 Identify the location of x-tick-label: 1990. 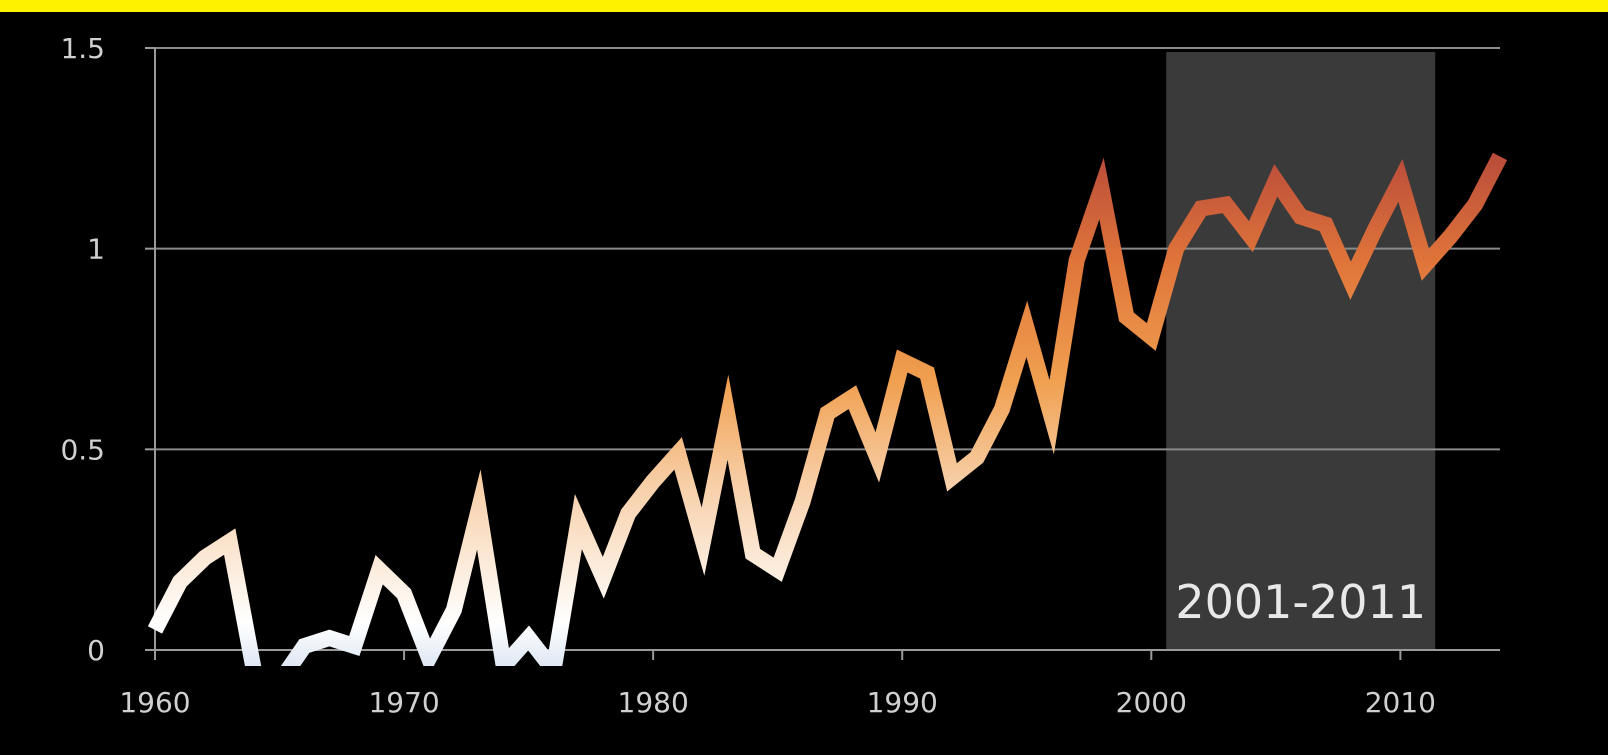
(902, 702).